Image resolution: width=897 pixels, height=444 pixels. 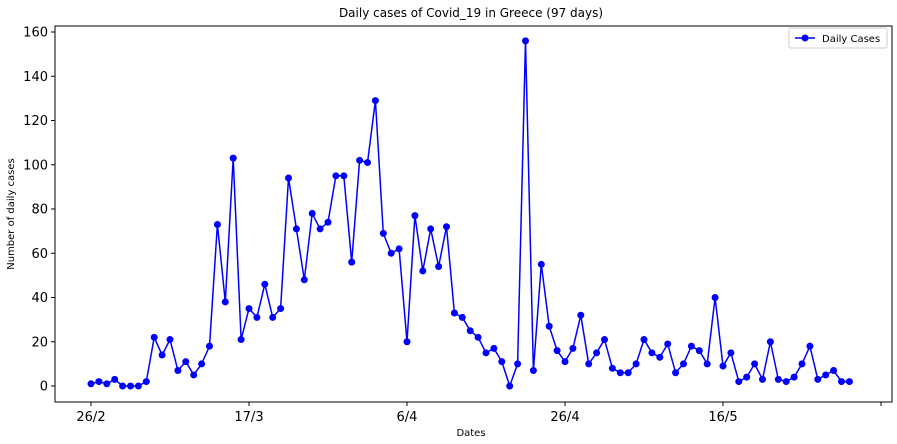 What do you see at coordinates (35, 121) in the screenshot?
I see `y-tick-label: 120` at bounding box center [35, 121].